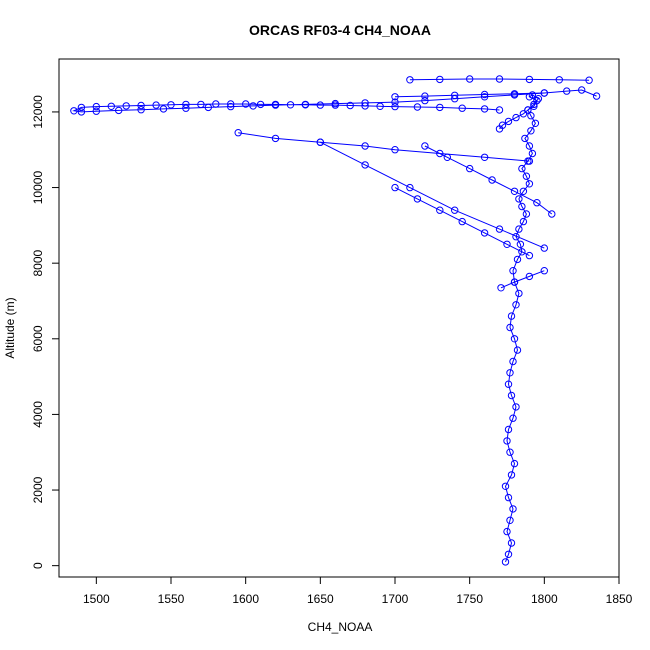 The height and width of the screenshot is (650, 650). I want to click on x-tick-label: 1600, so click(245, 599).